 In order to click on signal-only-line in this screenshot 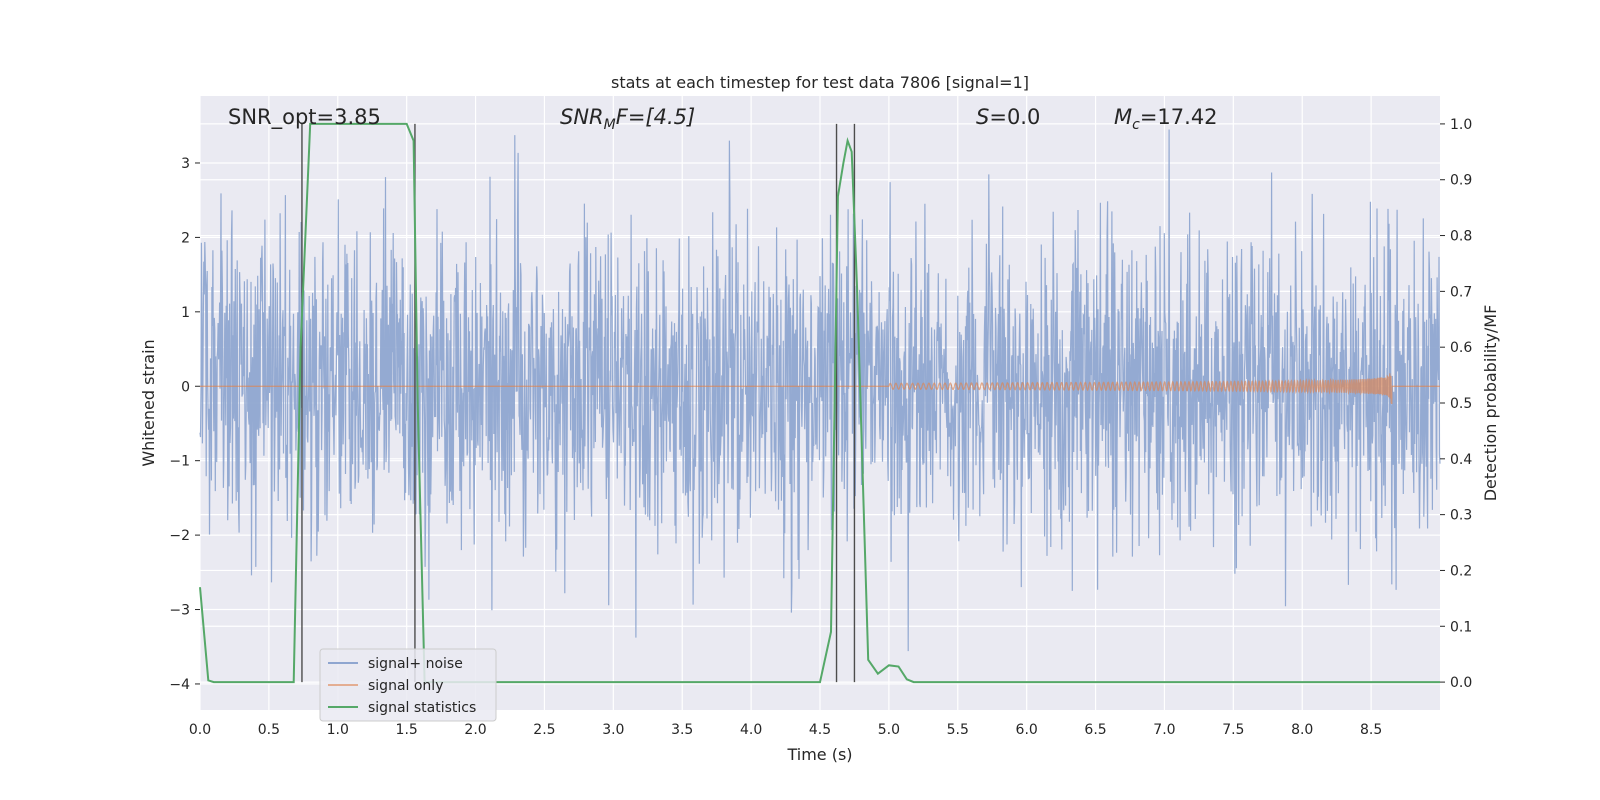, I will do `click(820, 388)`.